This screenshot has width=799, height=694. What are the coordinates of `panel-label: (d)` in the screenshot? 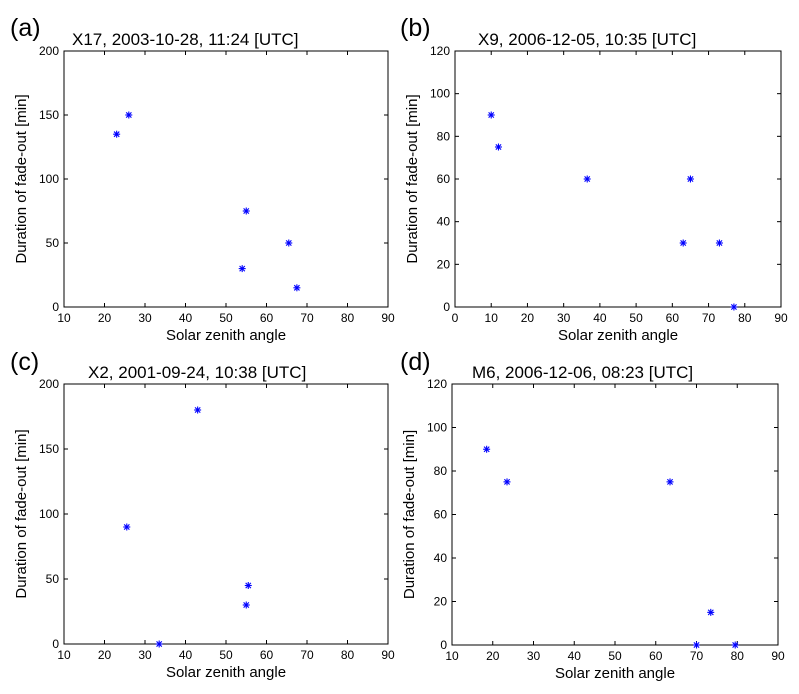 It's located at (415, 362).